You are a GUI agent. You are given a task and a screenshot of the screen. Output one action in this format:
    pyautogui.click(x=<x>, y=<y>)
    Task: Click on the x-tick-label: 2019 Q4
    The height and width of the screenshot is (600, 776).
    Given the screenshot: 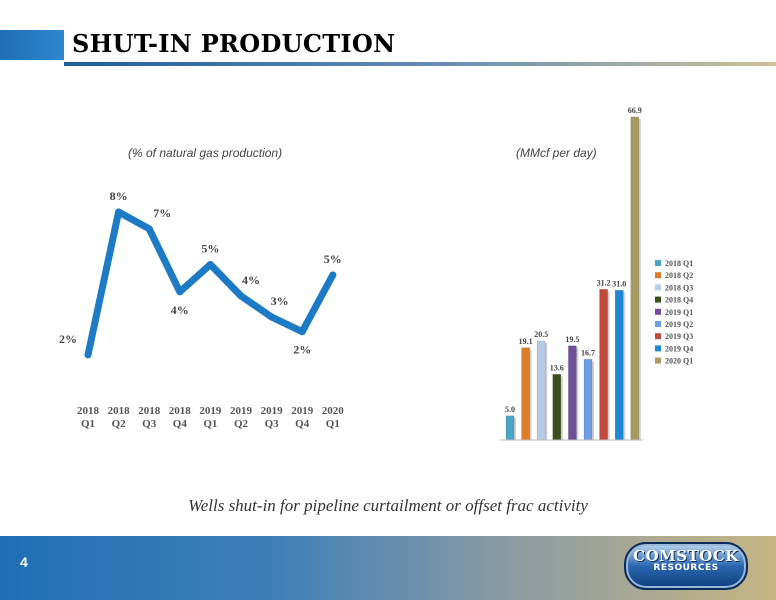 What is the action you would take?
    pyautogui.click(x=302, y=417)
    